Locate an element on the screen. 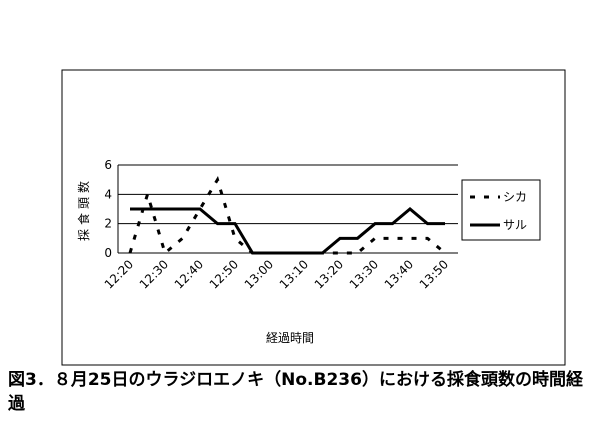 The height and width of the screenshot is (428, 600). y-tick-label: 6 is located at coordinates (108, 165).